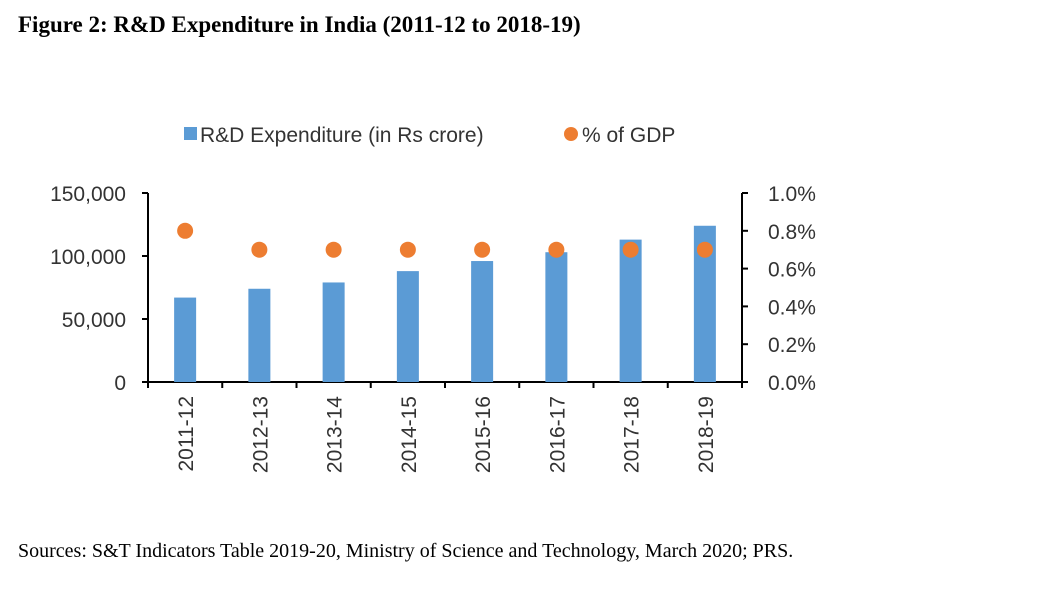  Describe the element at coordinates (557, 434) in the screenshot. I see `x-tick-label: 2016-17` at that location.